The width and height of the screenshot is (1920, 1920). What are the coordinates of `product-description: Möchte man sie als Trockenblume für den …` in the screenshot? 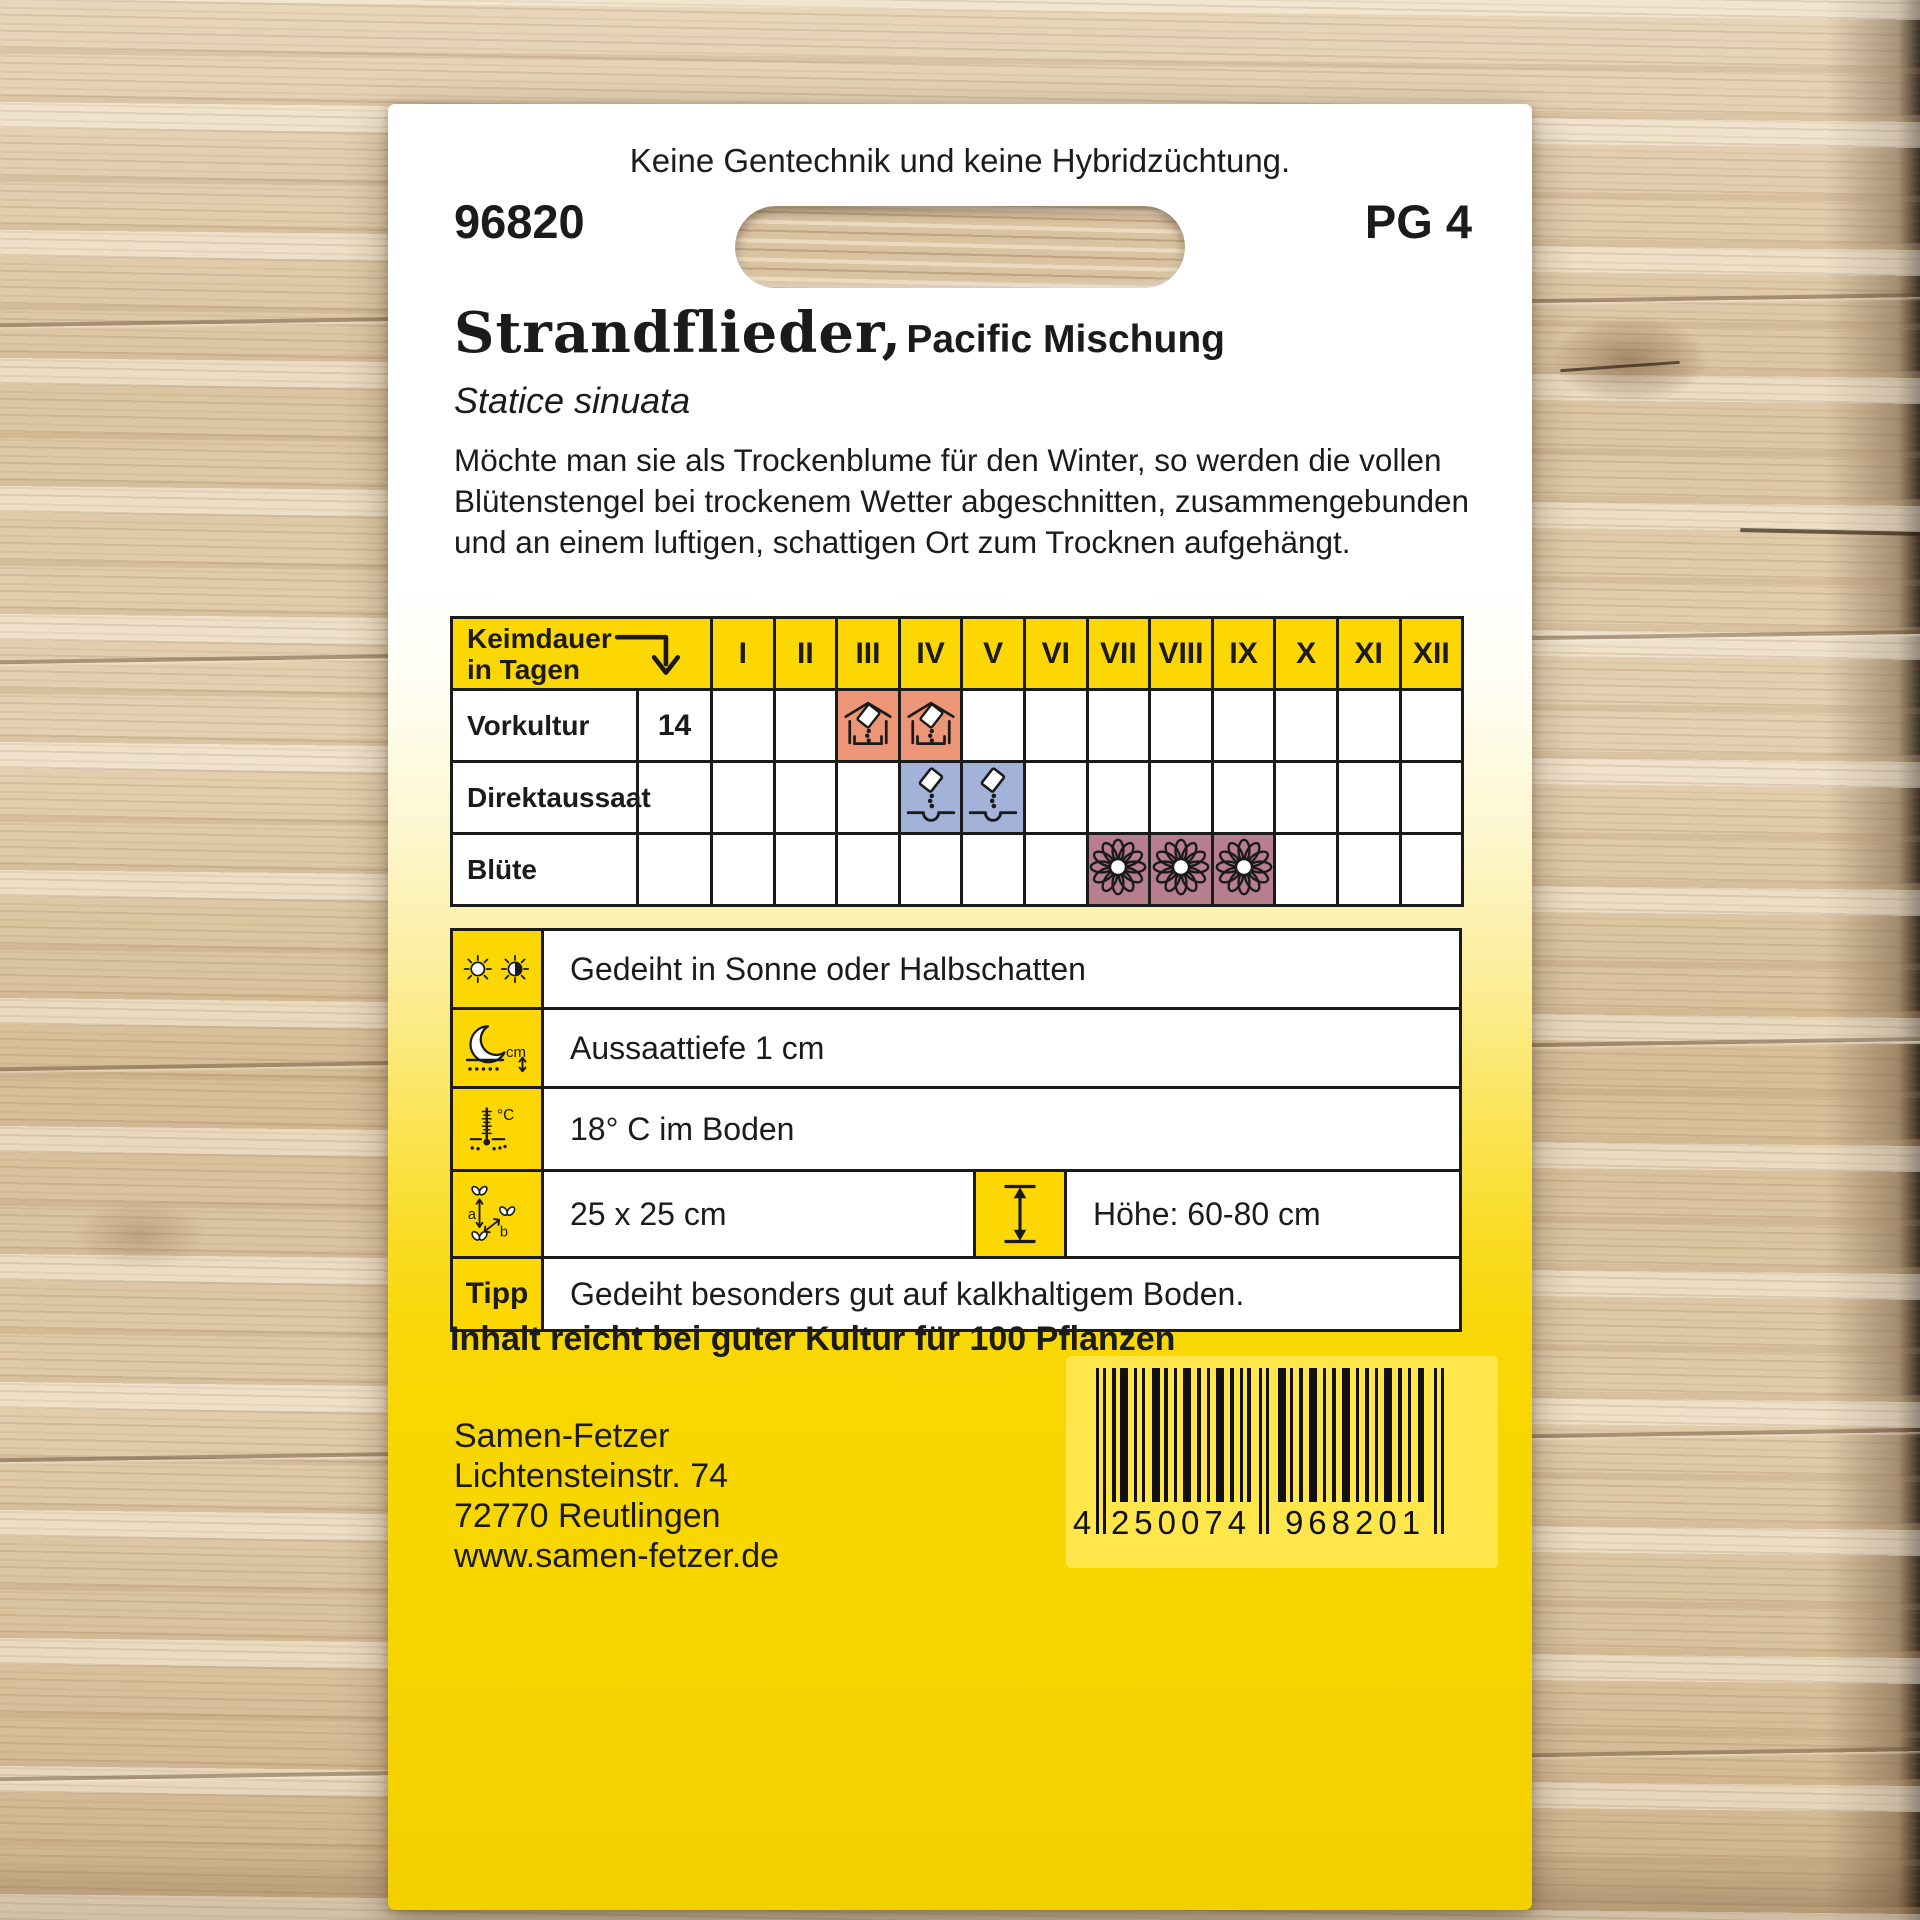 It's located at (962, 501).